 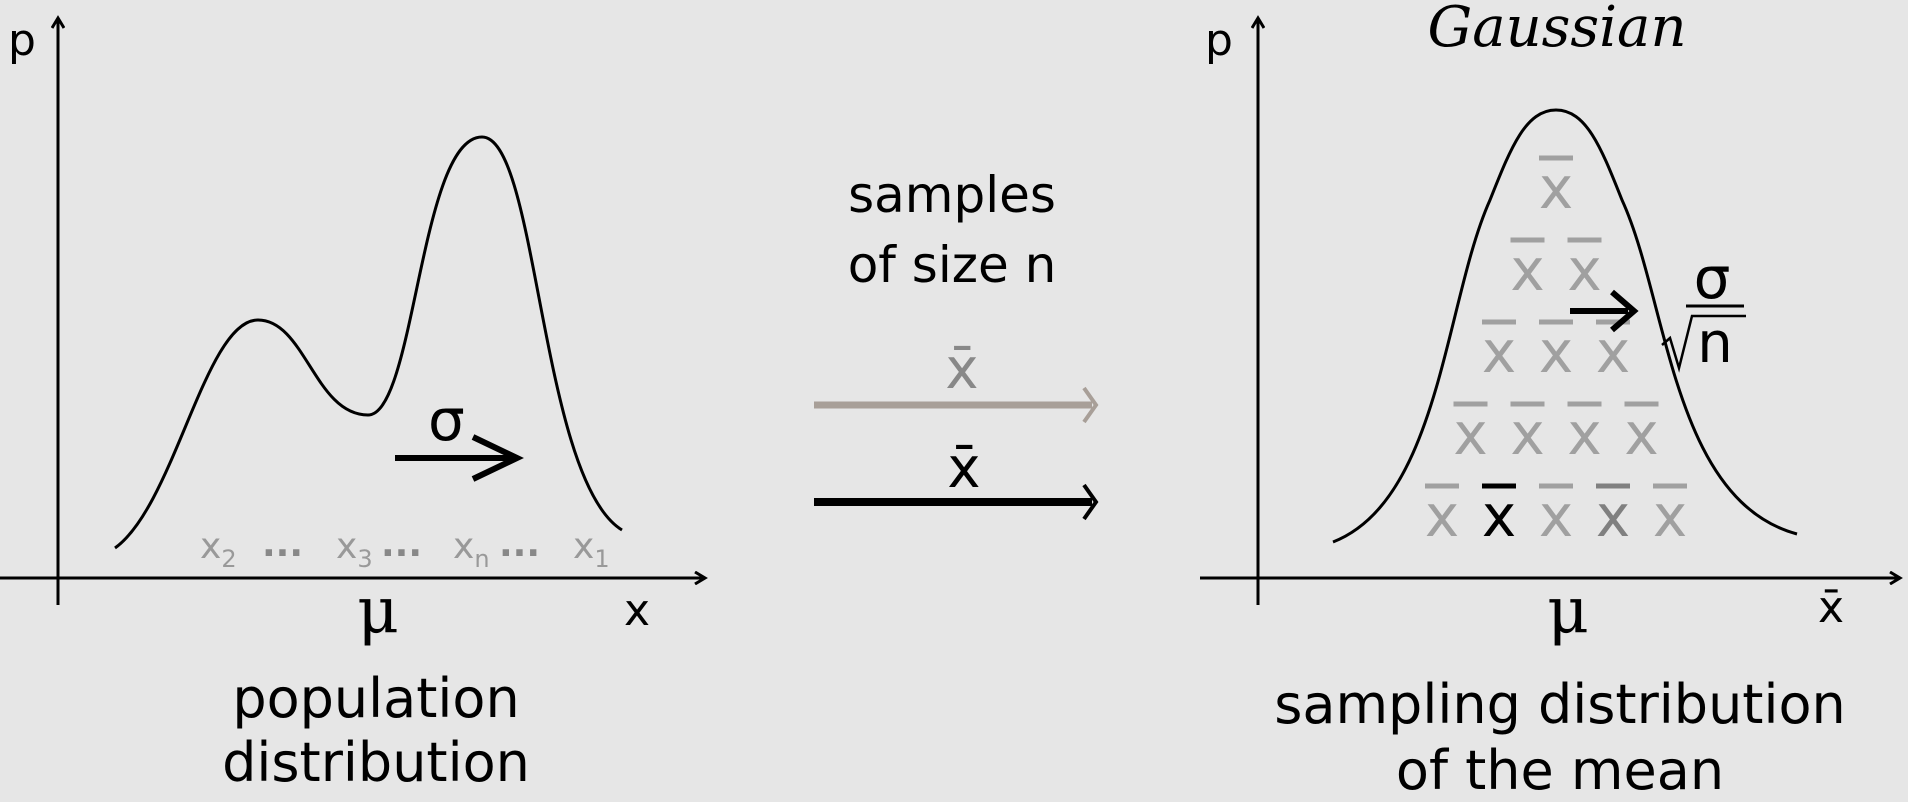 I want to click on gaussian-curve, so click(x=1565, y=326).